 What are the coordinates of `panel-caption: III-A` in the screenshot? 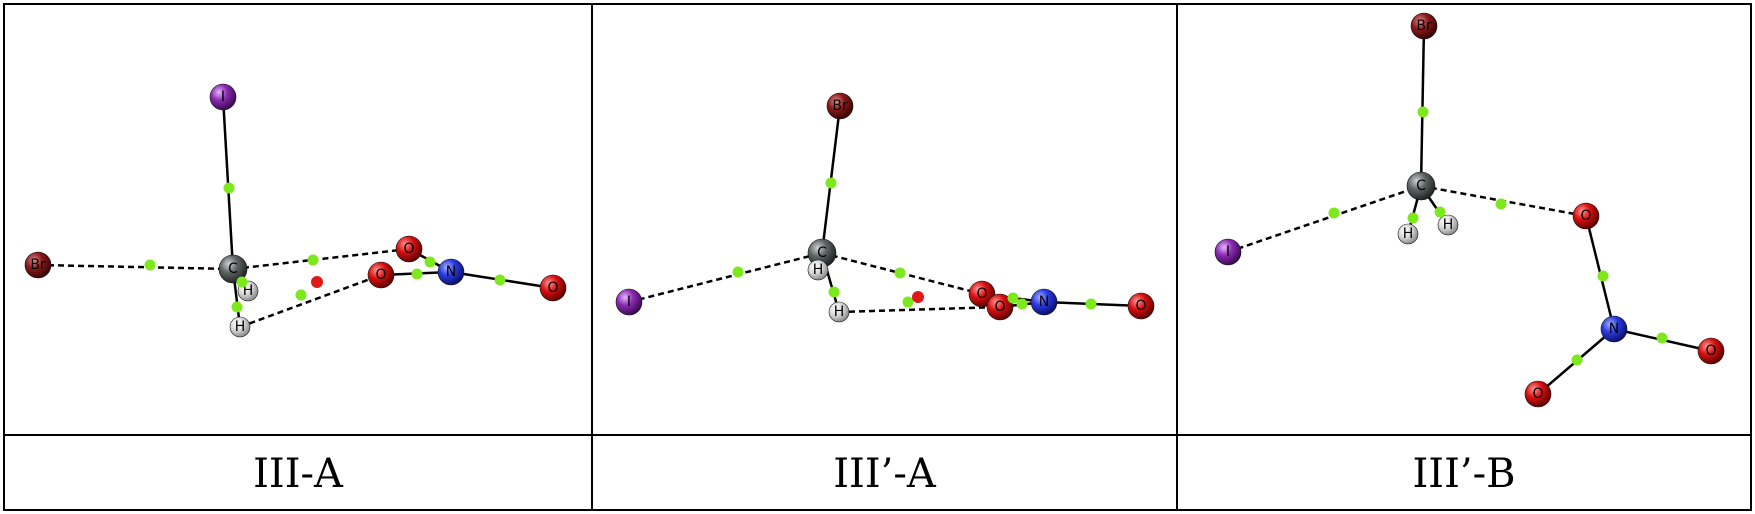 It's located at (298, 473).